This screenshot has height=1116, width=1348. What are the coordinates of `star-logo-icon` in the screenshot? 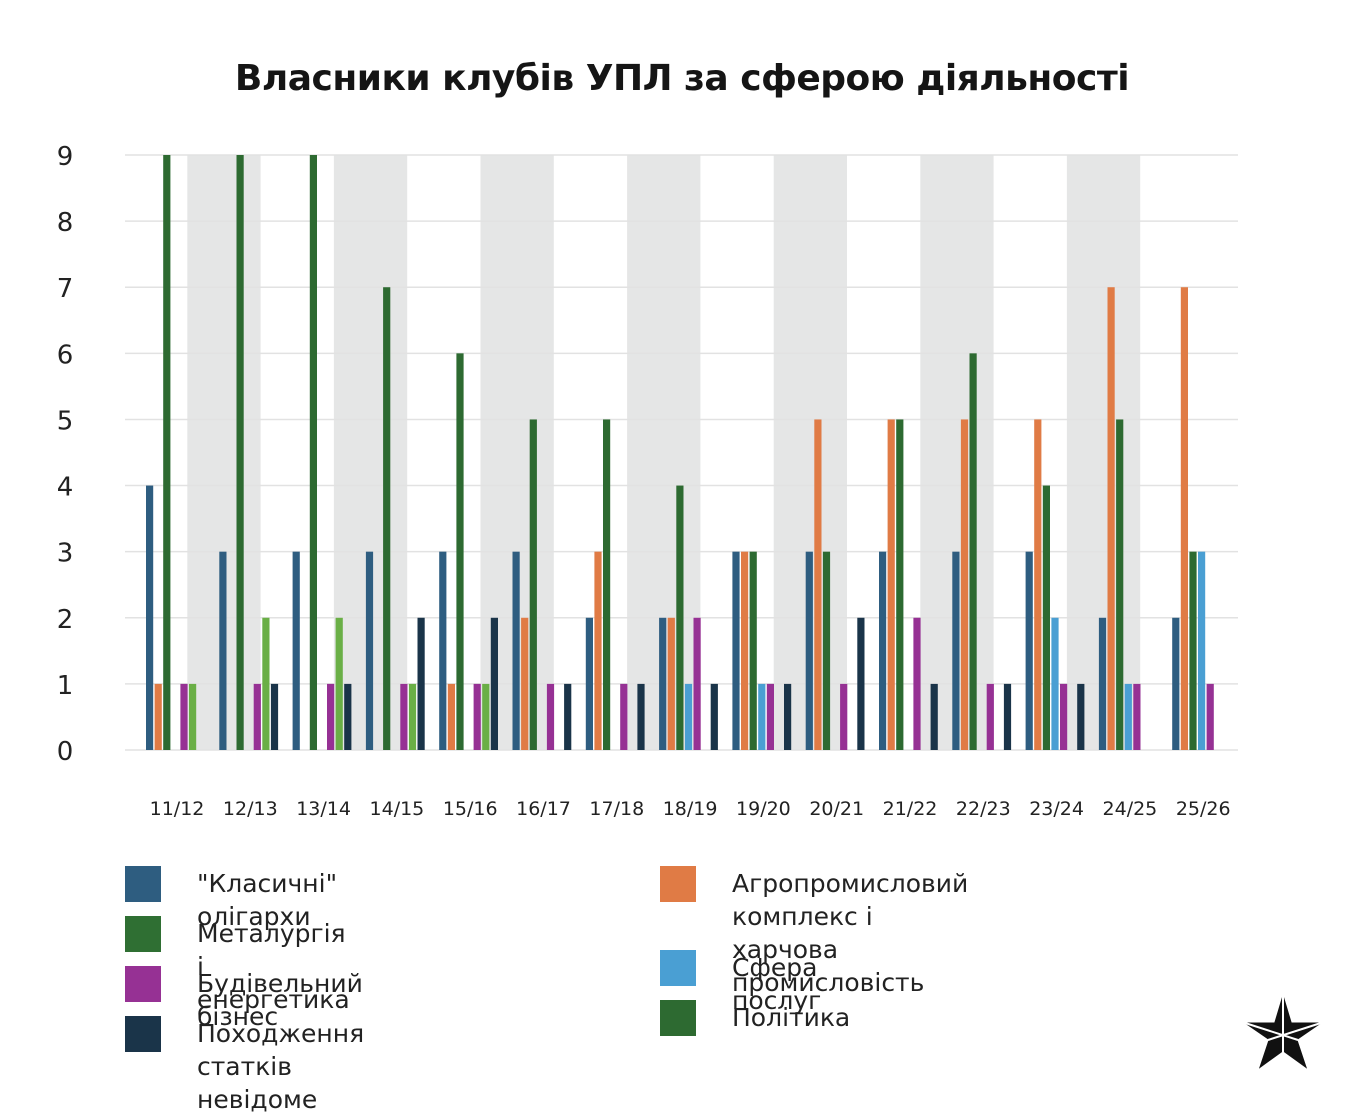 It's located at (1283, 1031).